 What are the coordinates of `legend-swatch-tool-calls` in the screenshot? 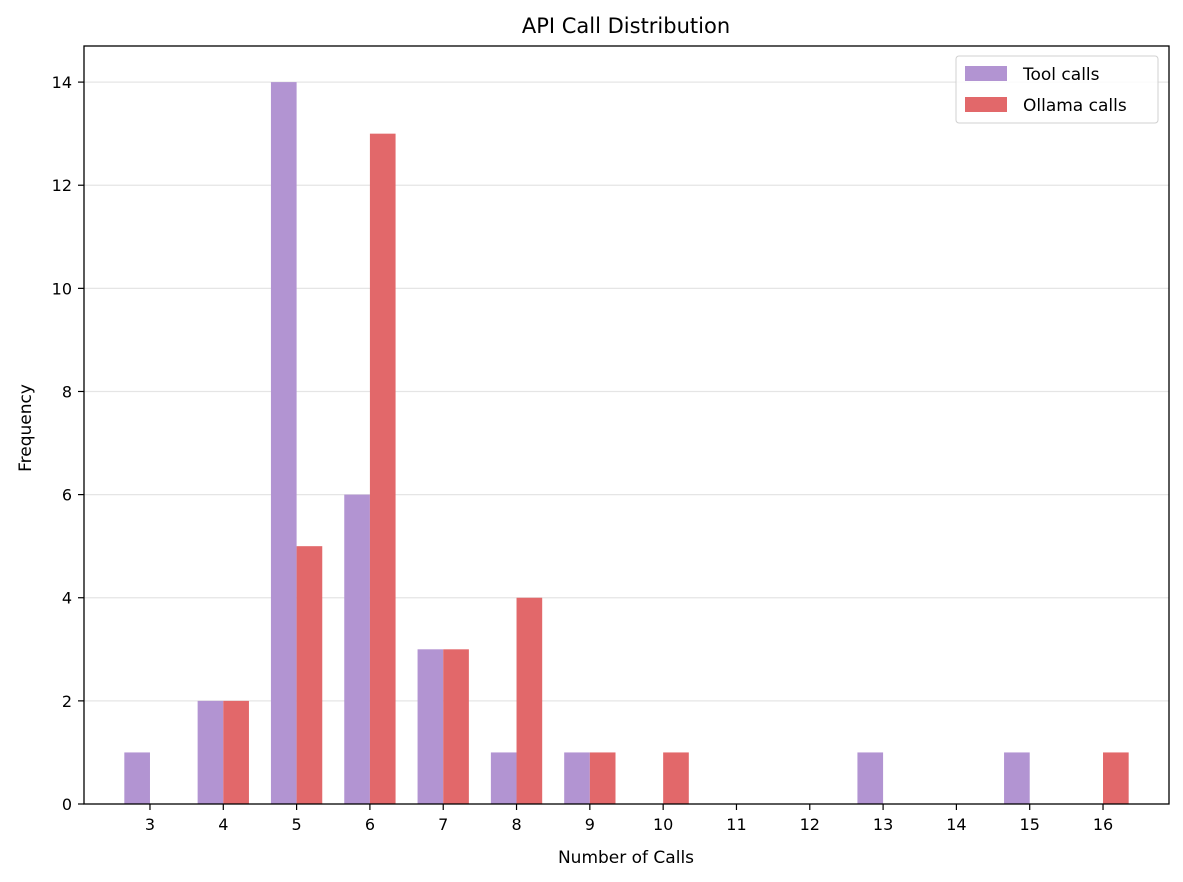 It's located at (986, 73).